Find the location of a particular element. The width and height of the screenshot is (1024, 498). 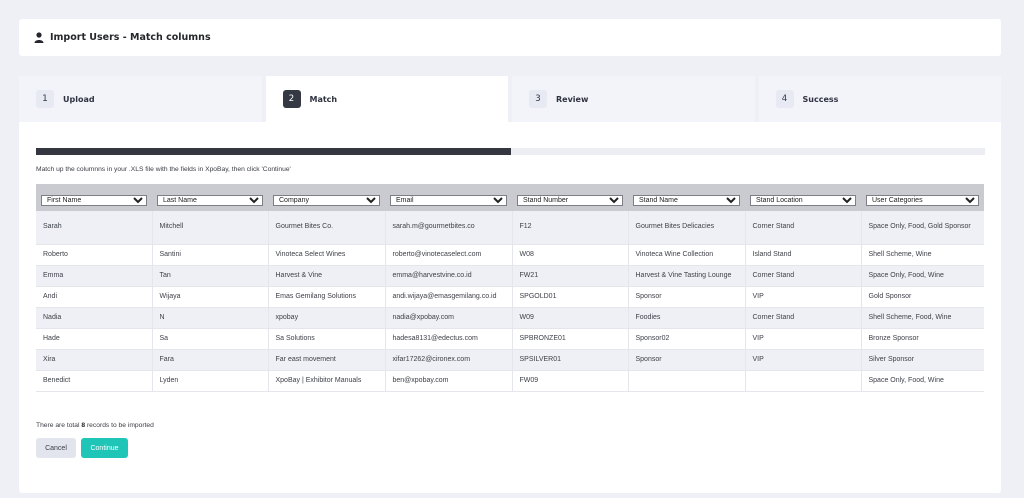

page-title: Import Users - Match columns is located at coordinates (130, 37).